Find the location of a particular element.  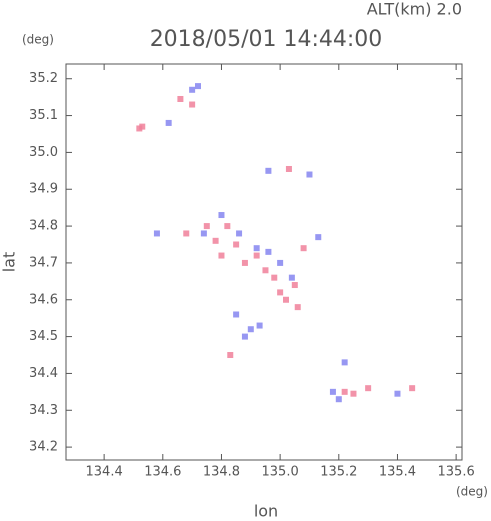

y-tick-label: 35.1 is located at coordinates (43, 115).